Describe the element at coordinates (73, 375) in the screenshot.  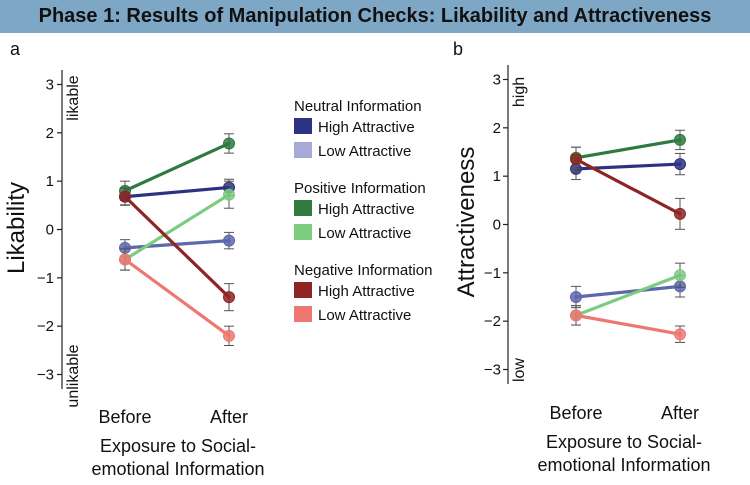
I see `y-bottom-annotation: unlikable` at that location.